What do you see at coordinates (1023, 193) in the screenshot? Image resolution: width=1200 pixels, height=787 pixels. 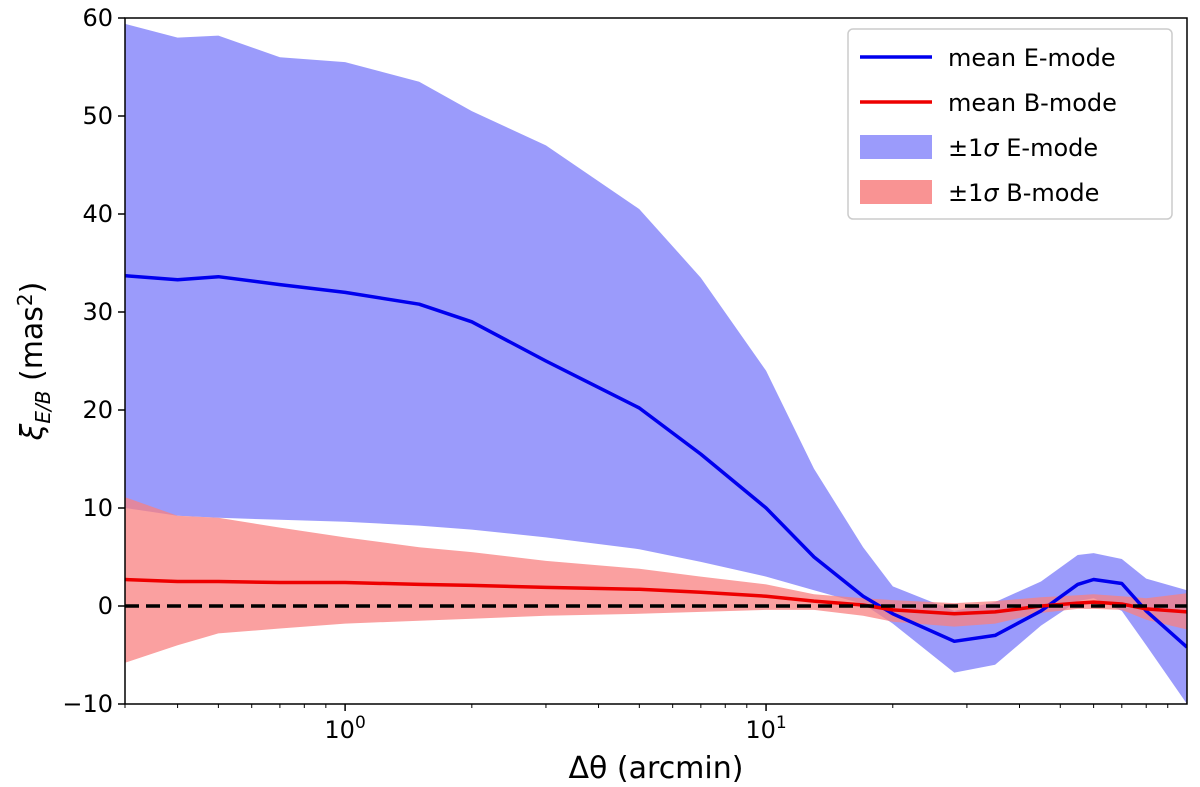 I see `legend-label-b-mode: ±1σ B-mode` at bounding box center [1023, 193].